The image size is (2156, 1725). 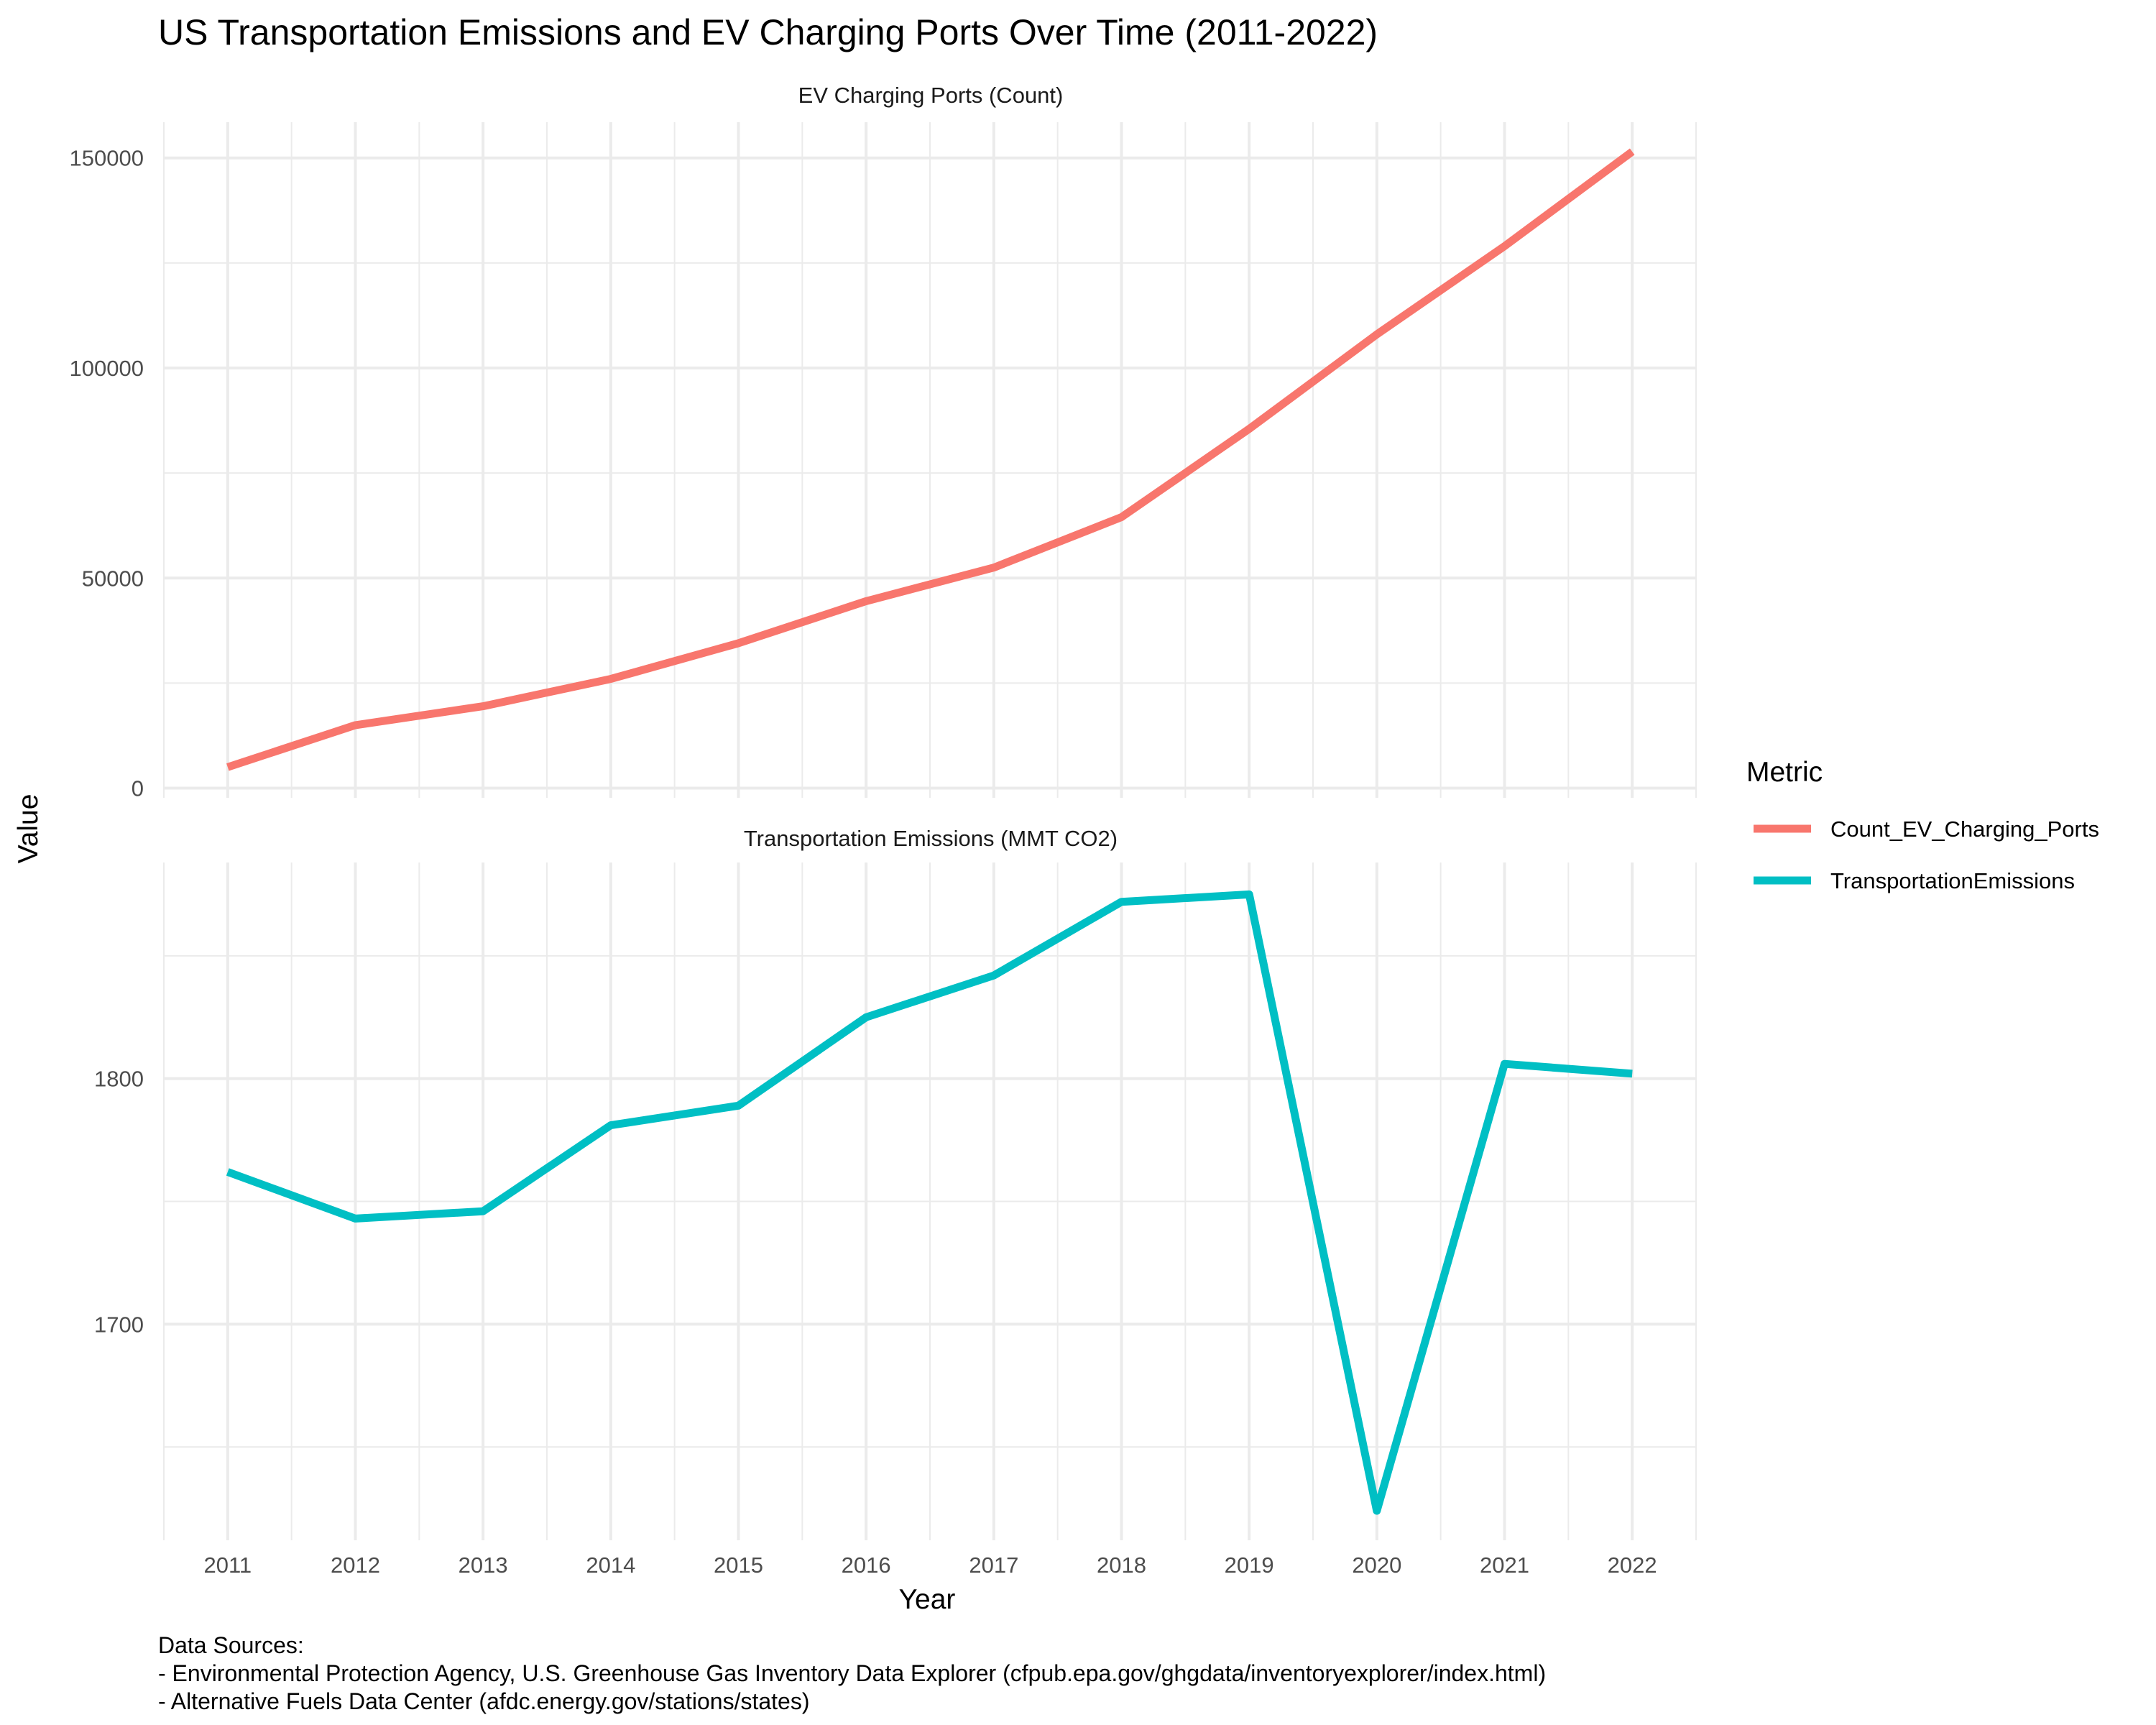 What do you see at coordinates (119, 1324) in the screenshot?
I see `y-tick-label: 1700` at bounding box center [119, 1324].